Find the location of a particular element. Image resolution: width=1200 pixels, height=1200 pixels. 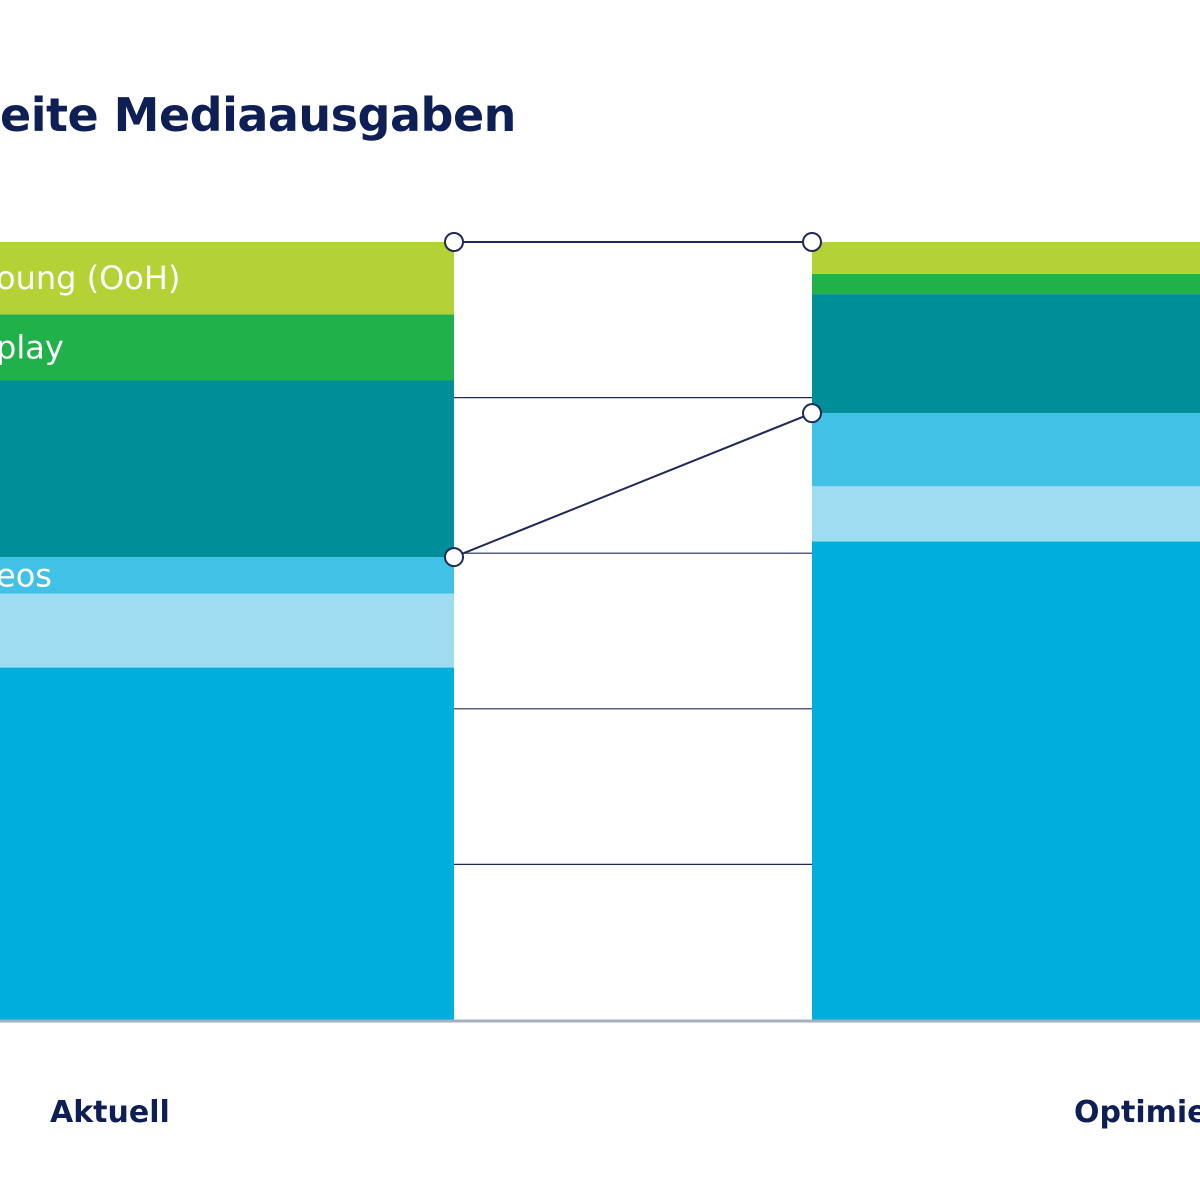

connectors is located at coordinates (633, 400).